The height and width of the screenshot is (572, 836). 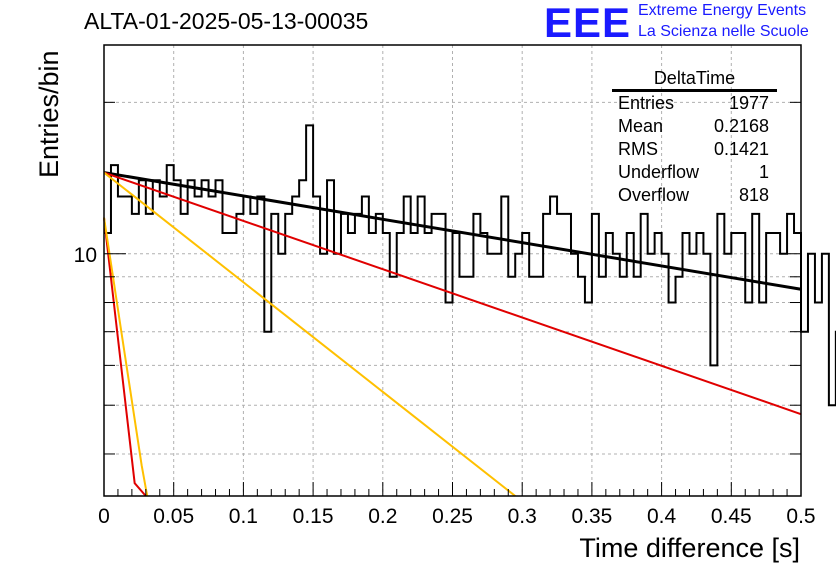 What do you see at coordinates (748, 103) in the screenshot?
I see `stat-value: 1977` at bounding box center [748, 103].